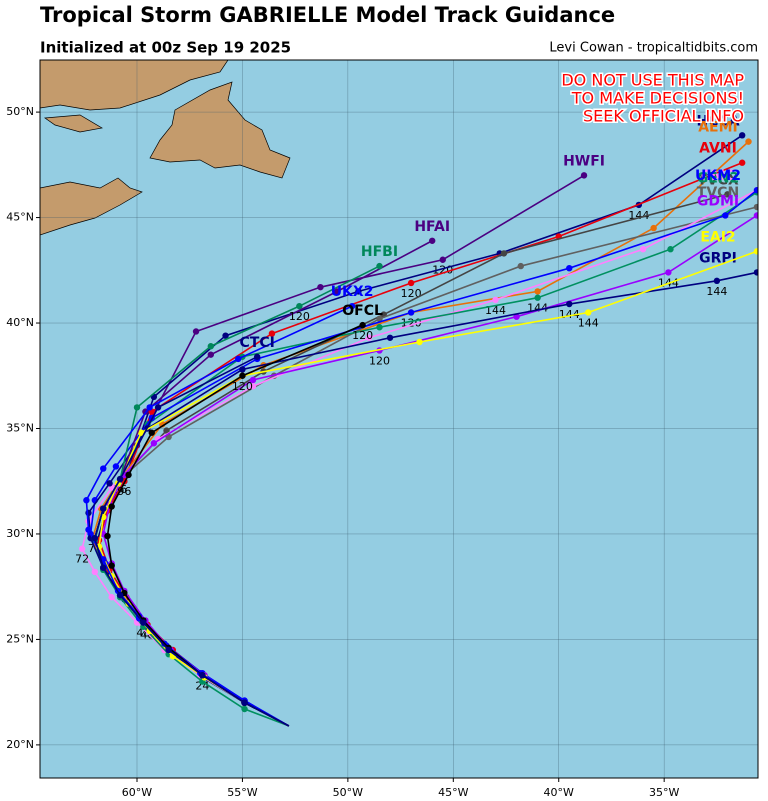 Image resolution: width=768 pixels, height=801 pixels. Describe the element at coordinates (717, 237) in the screenshot. I see `model-name: EAI2` at that location.